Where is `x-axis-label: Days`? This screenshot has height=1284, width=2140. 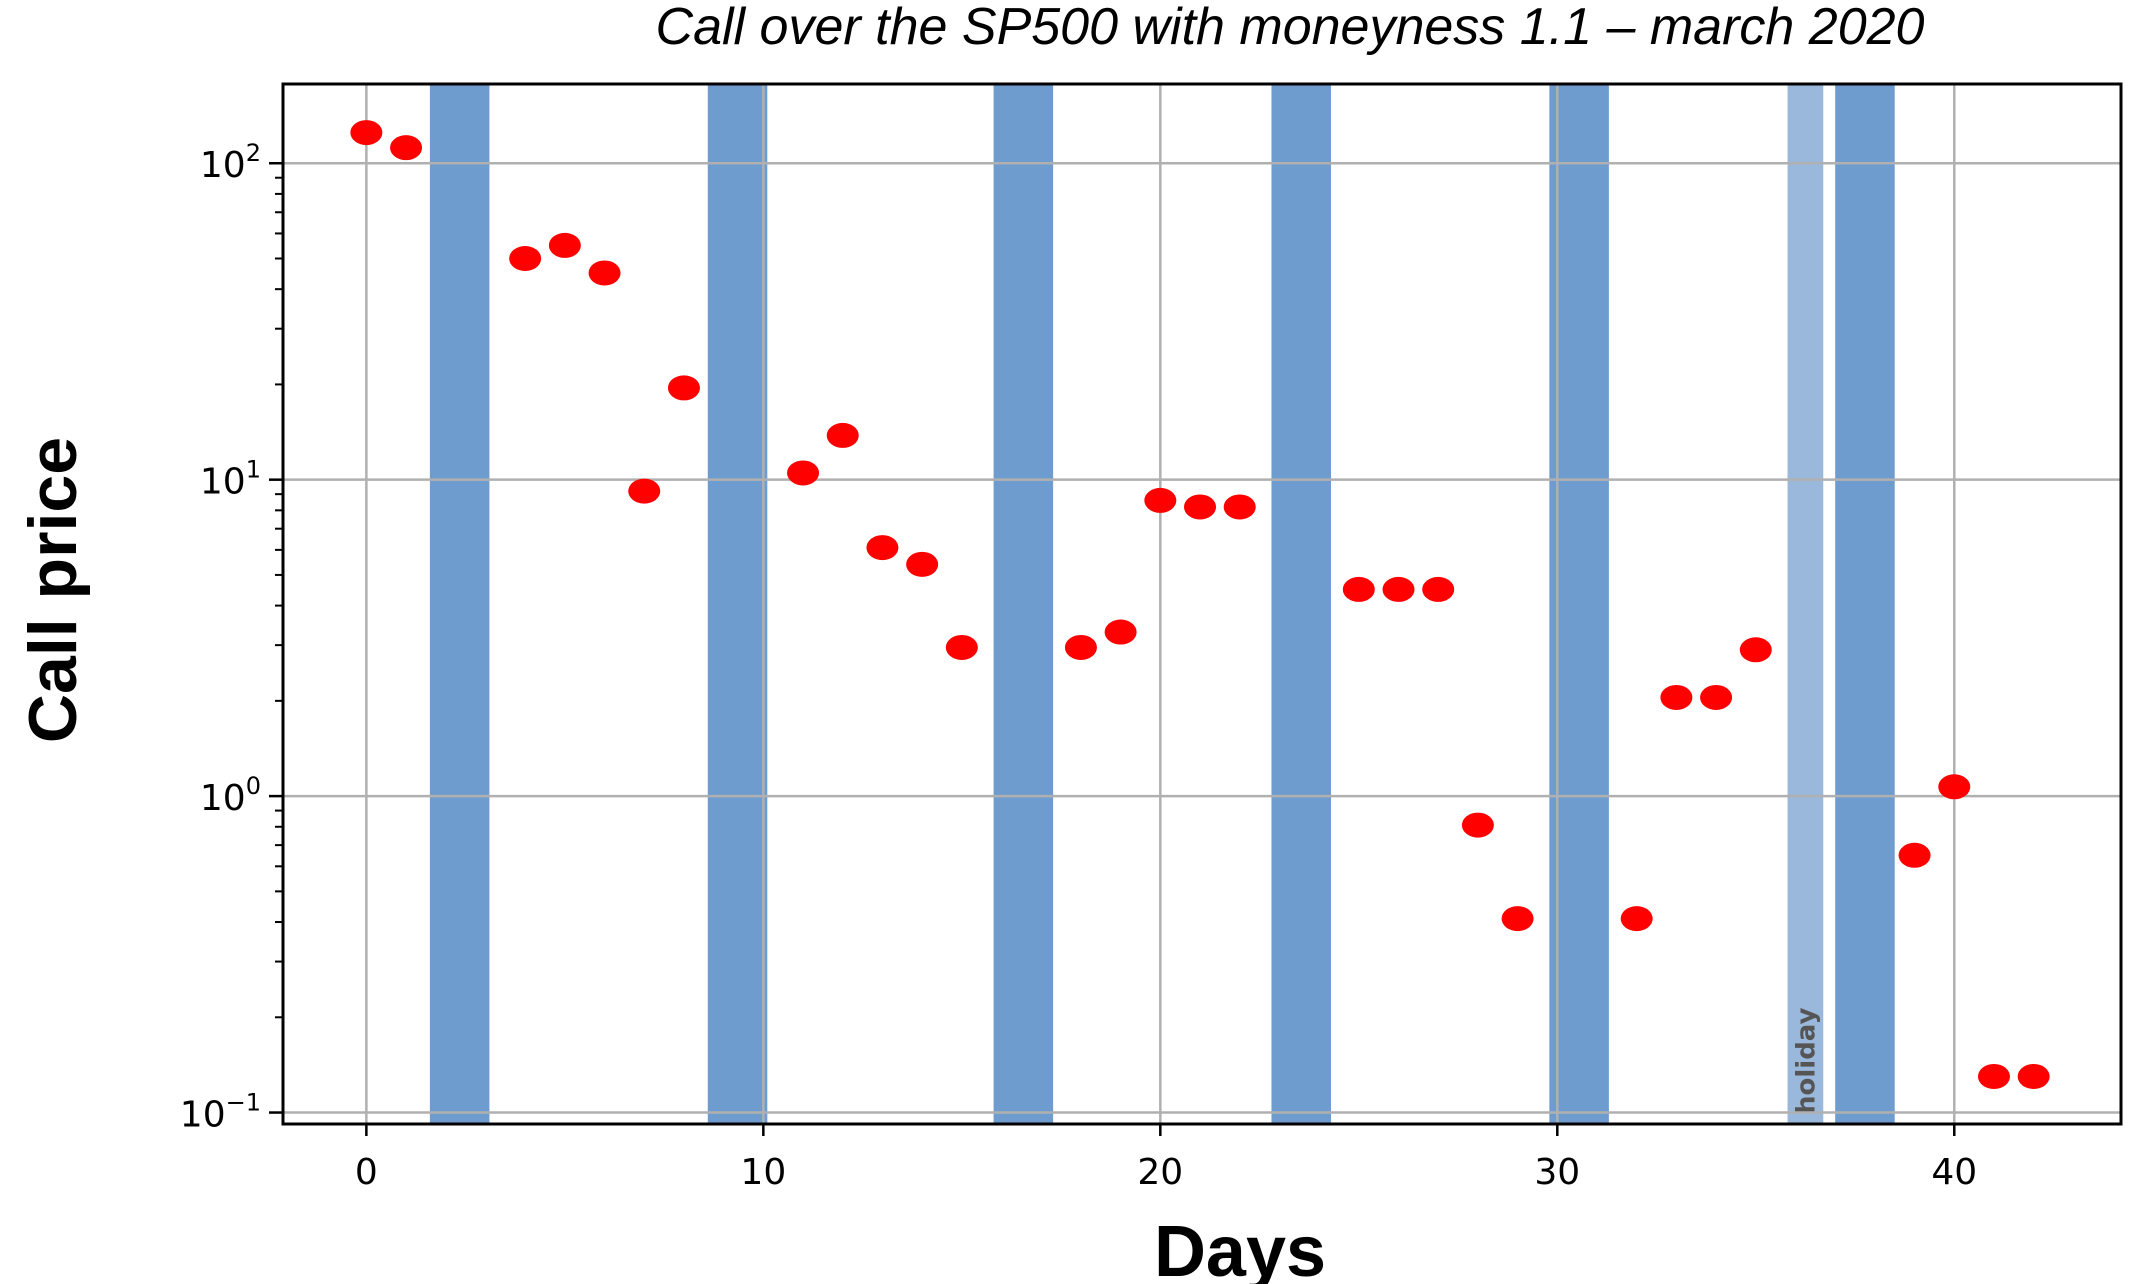
x-axis-label: Days is located at coordinates (1240, 1248).